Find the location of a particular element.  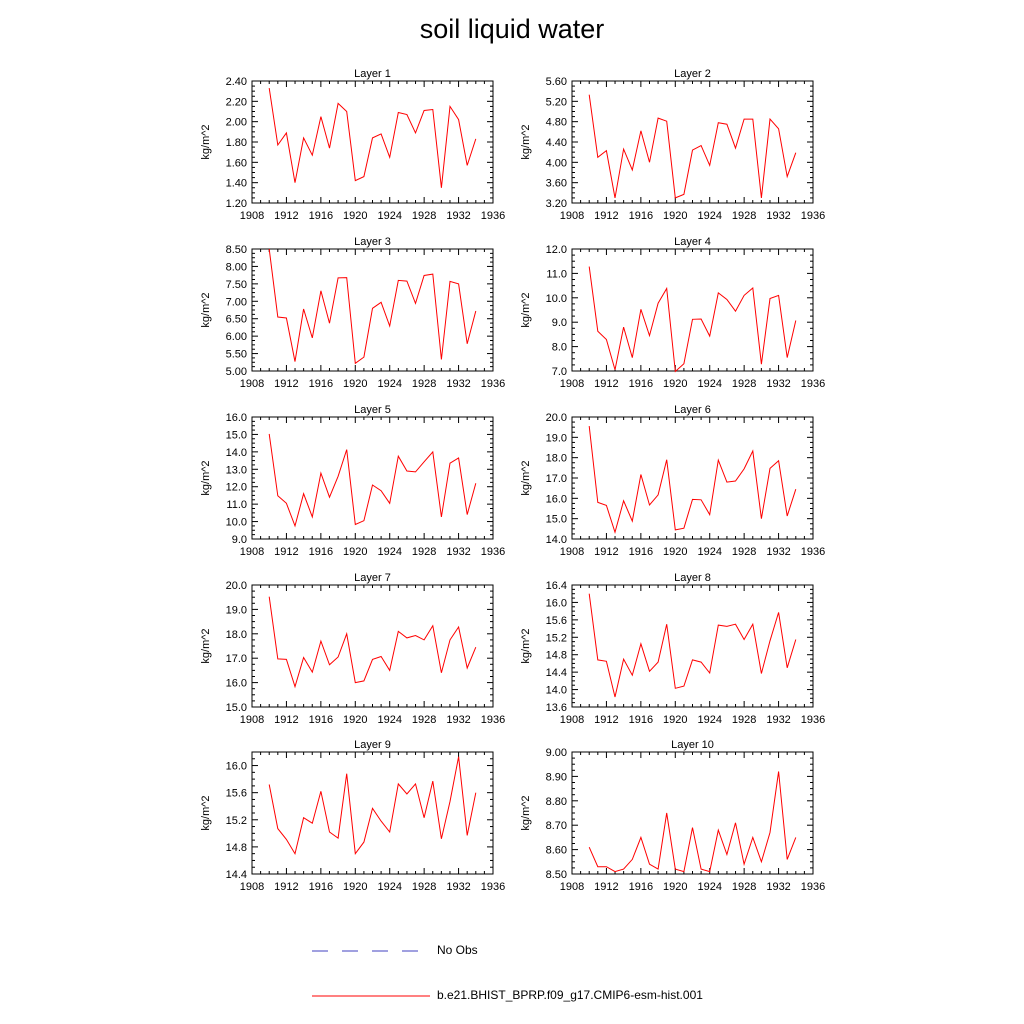

y-tick-label: 11.0 is located at coordinates (236, 505).